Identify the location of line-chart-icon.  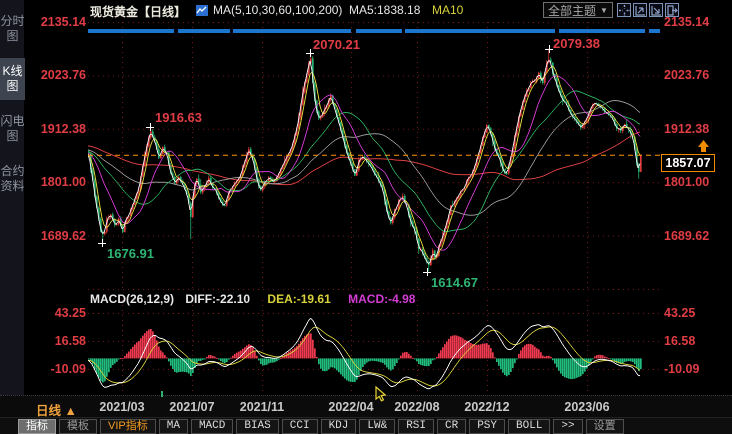
(202, 13).